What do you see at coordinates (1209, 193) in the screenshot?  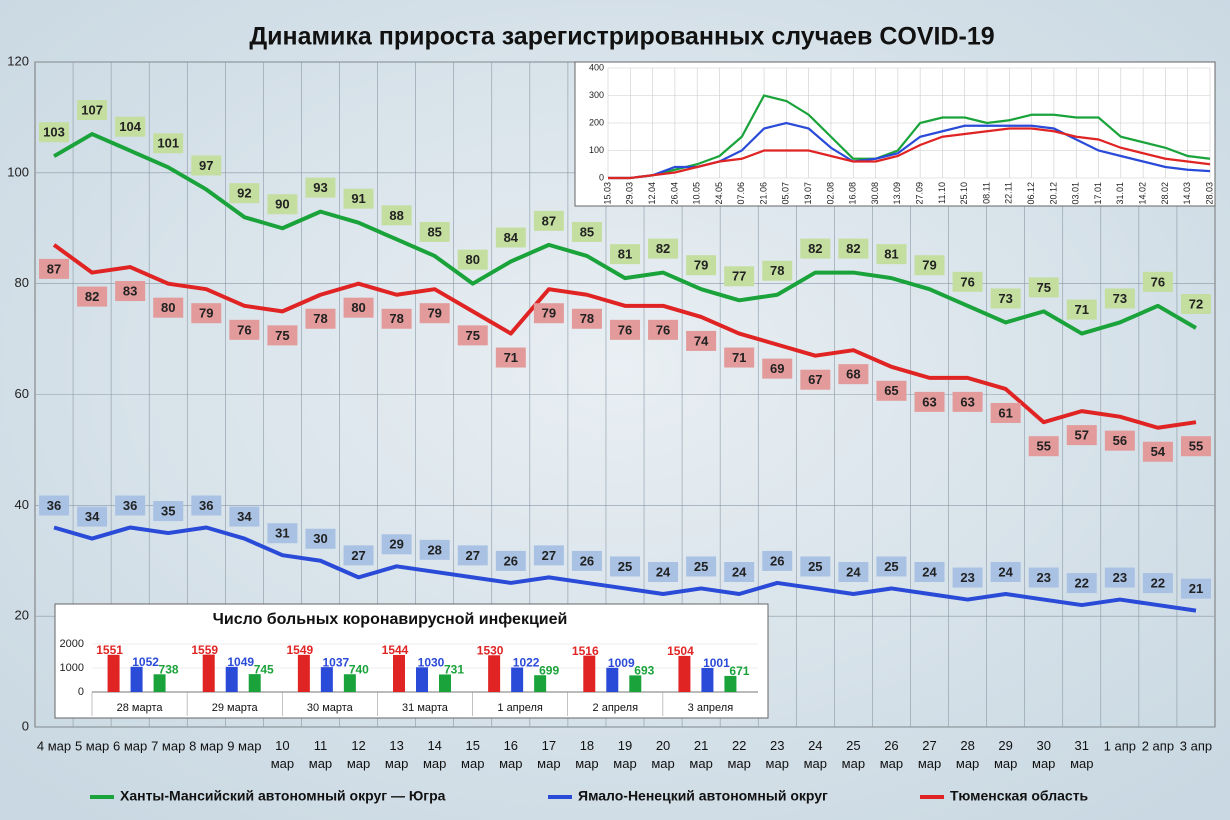 I see `x-tick-label: 28.03` at bounding box center [1209, 193].